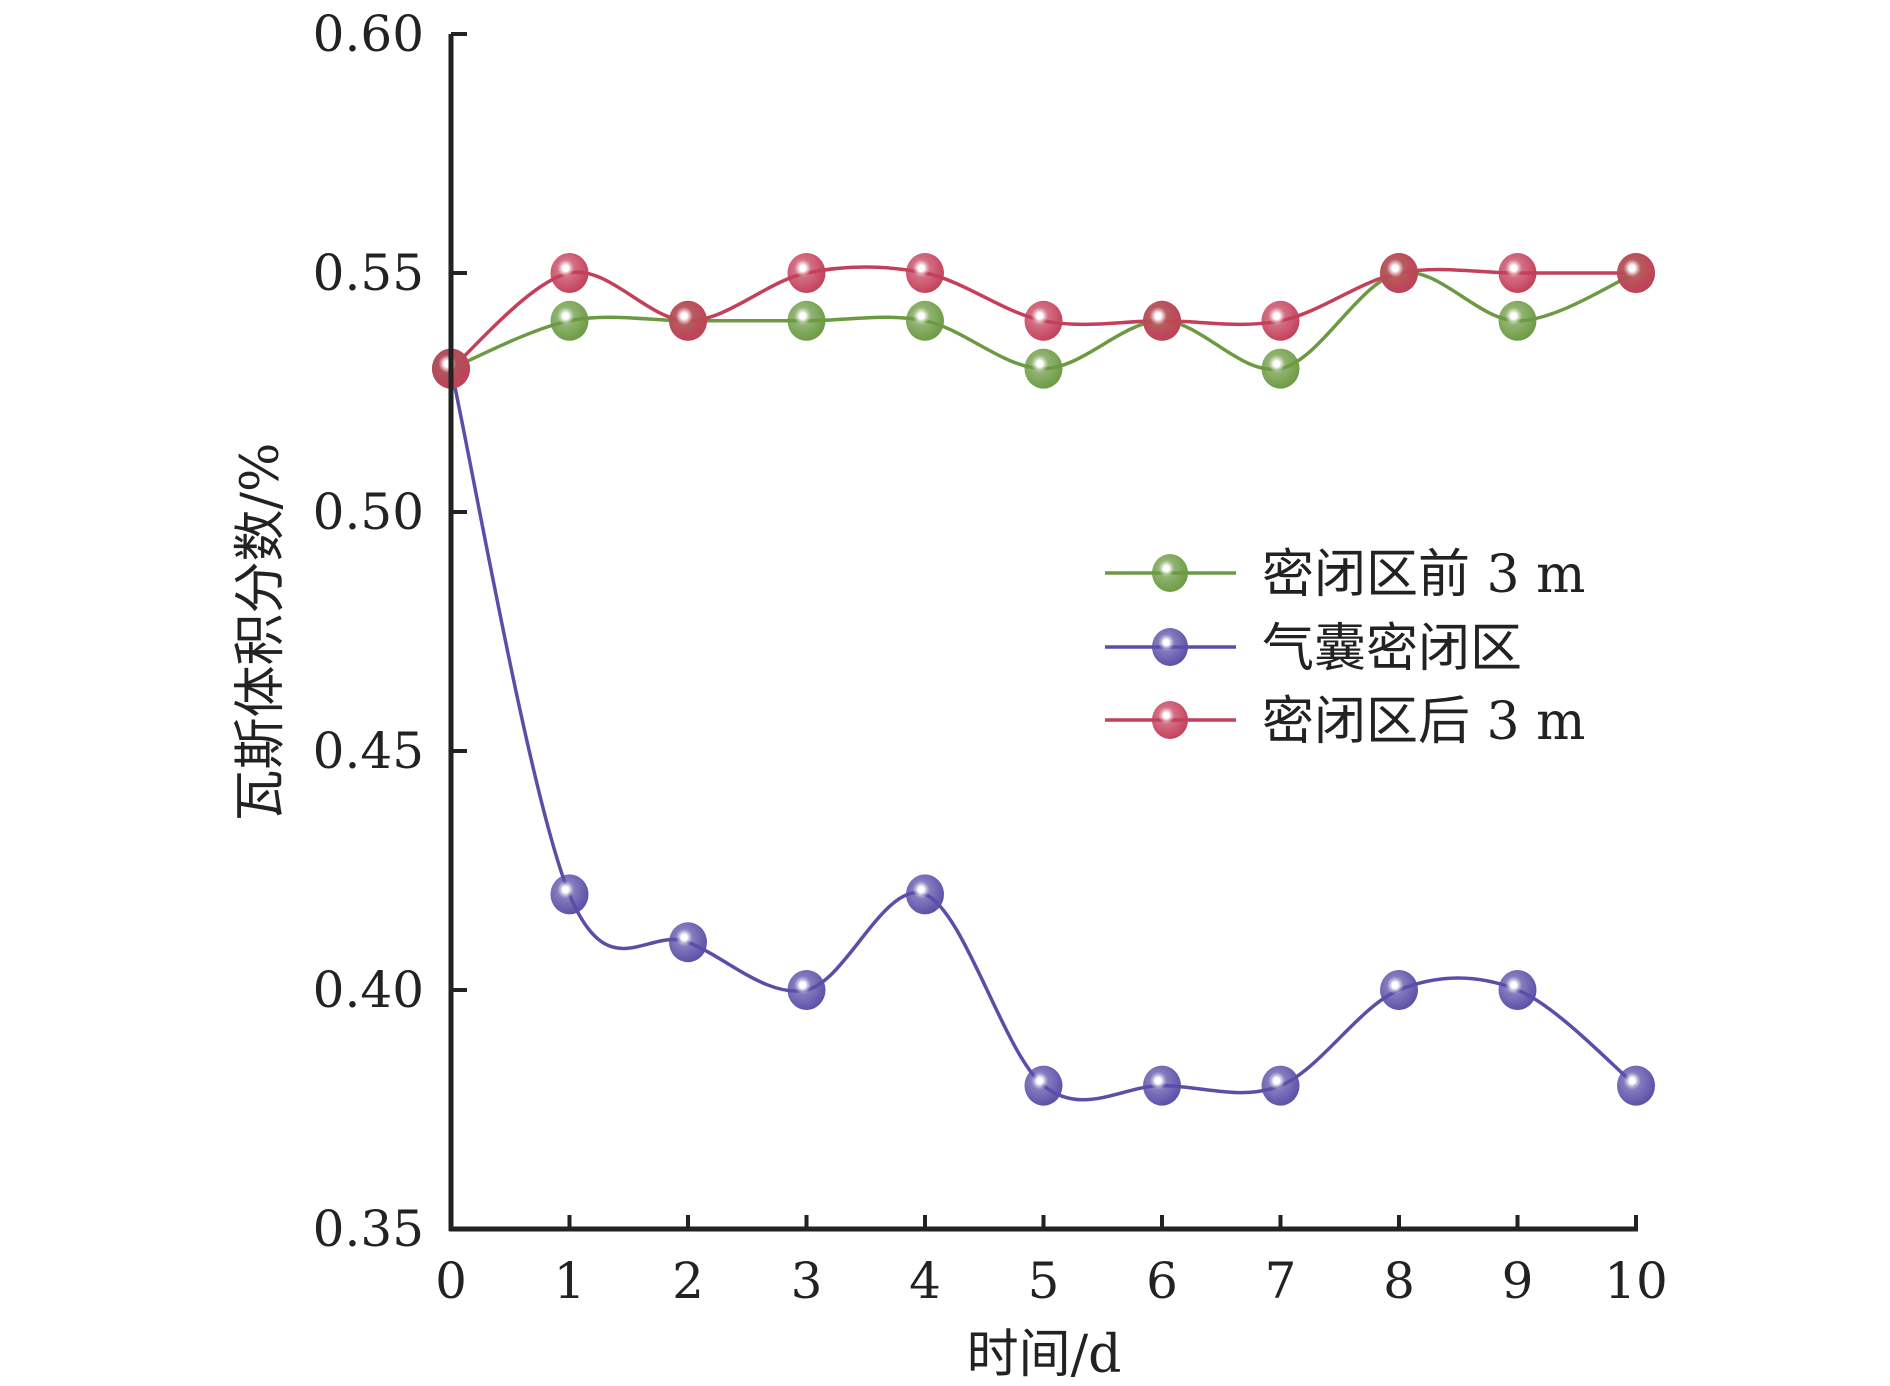  What do you see at coordinates (688, 1281) in the screenshot?
I see `x-tick-label: 2` at bounding box center [688, 1281].